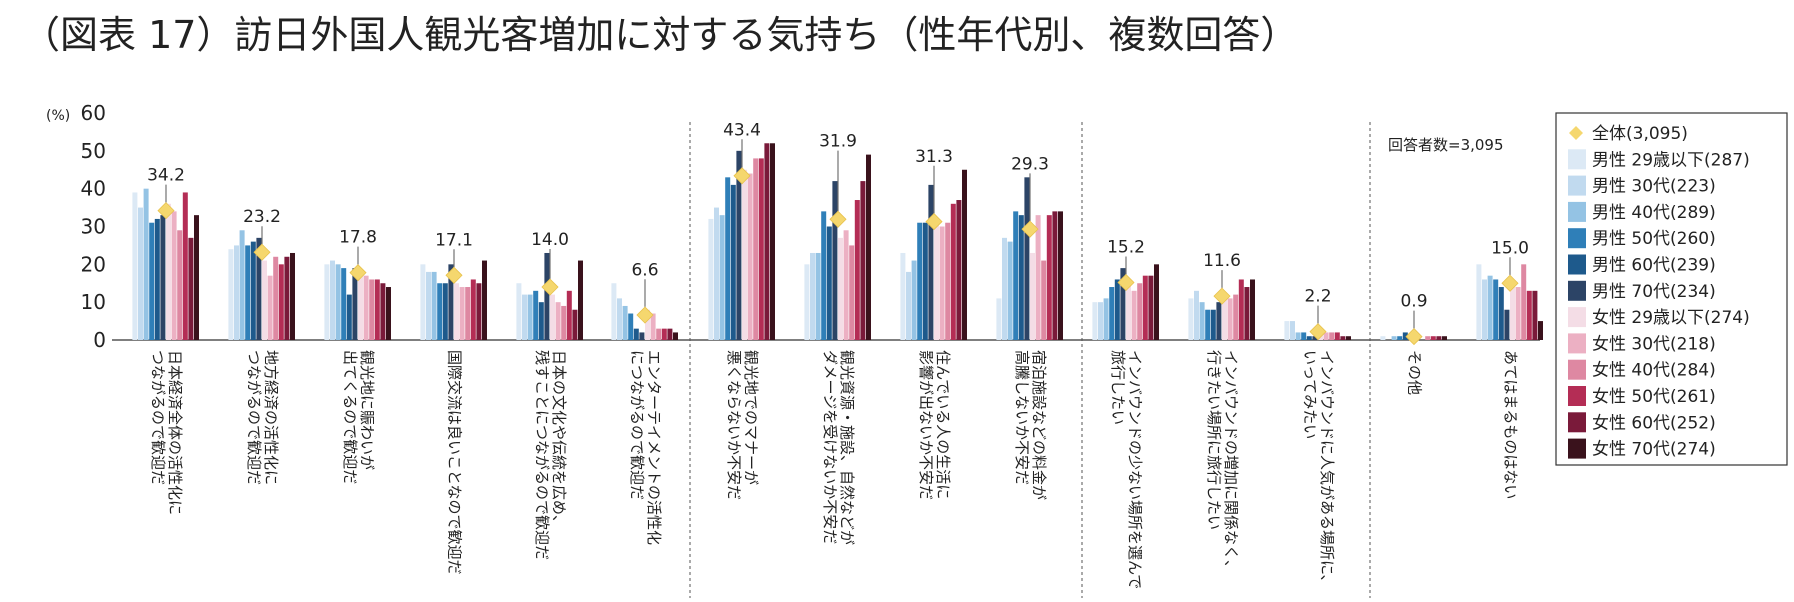  I want to click on category-label: ダメージを受けないか不安だ, so click(830, 447).